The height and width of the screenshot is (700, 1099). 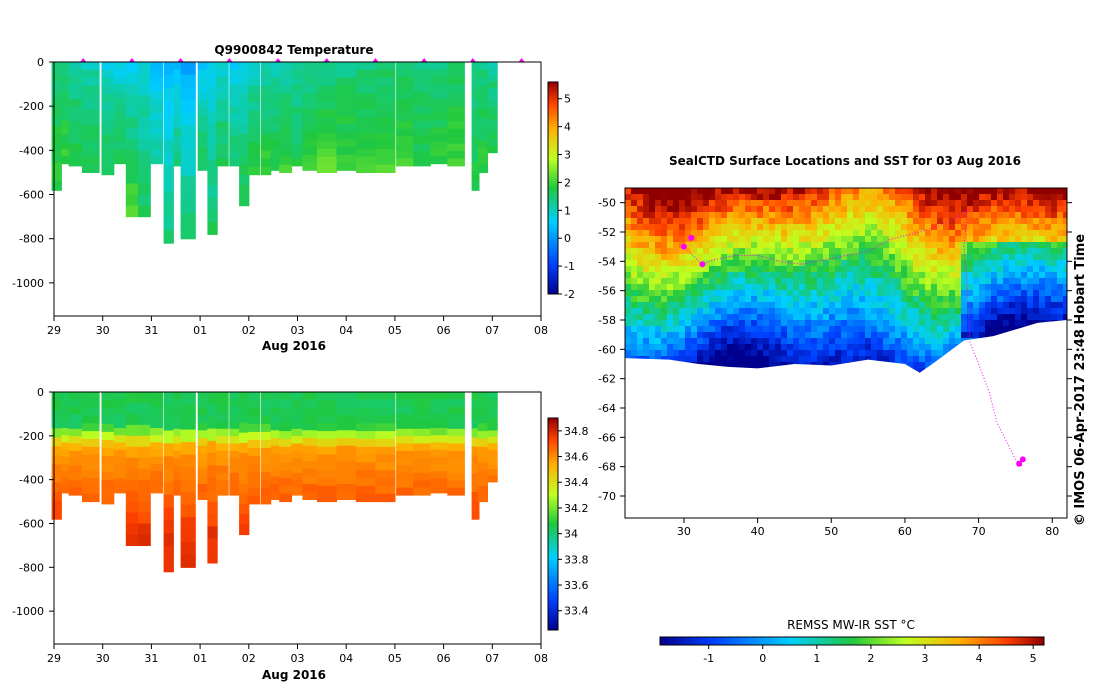 What do you see at coordinates (249, 658) in the screenshot?
I see `x-tick-label: 02` at bounding box center [249, 658].